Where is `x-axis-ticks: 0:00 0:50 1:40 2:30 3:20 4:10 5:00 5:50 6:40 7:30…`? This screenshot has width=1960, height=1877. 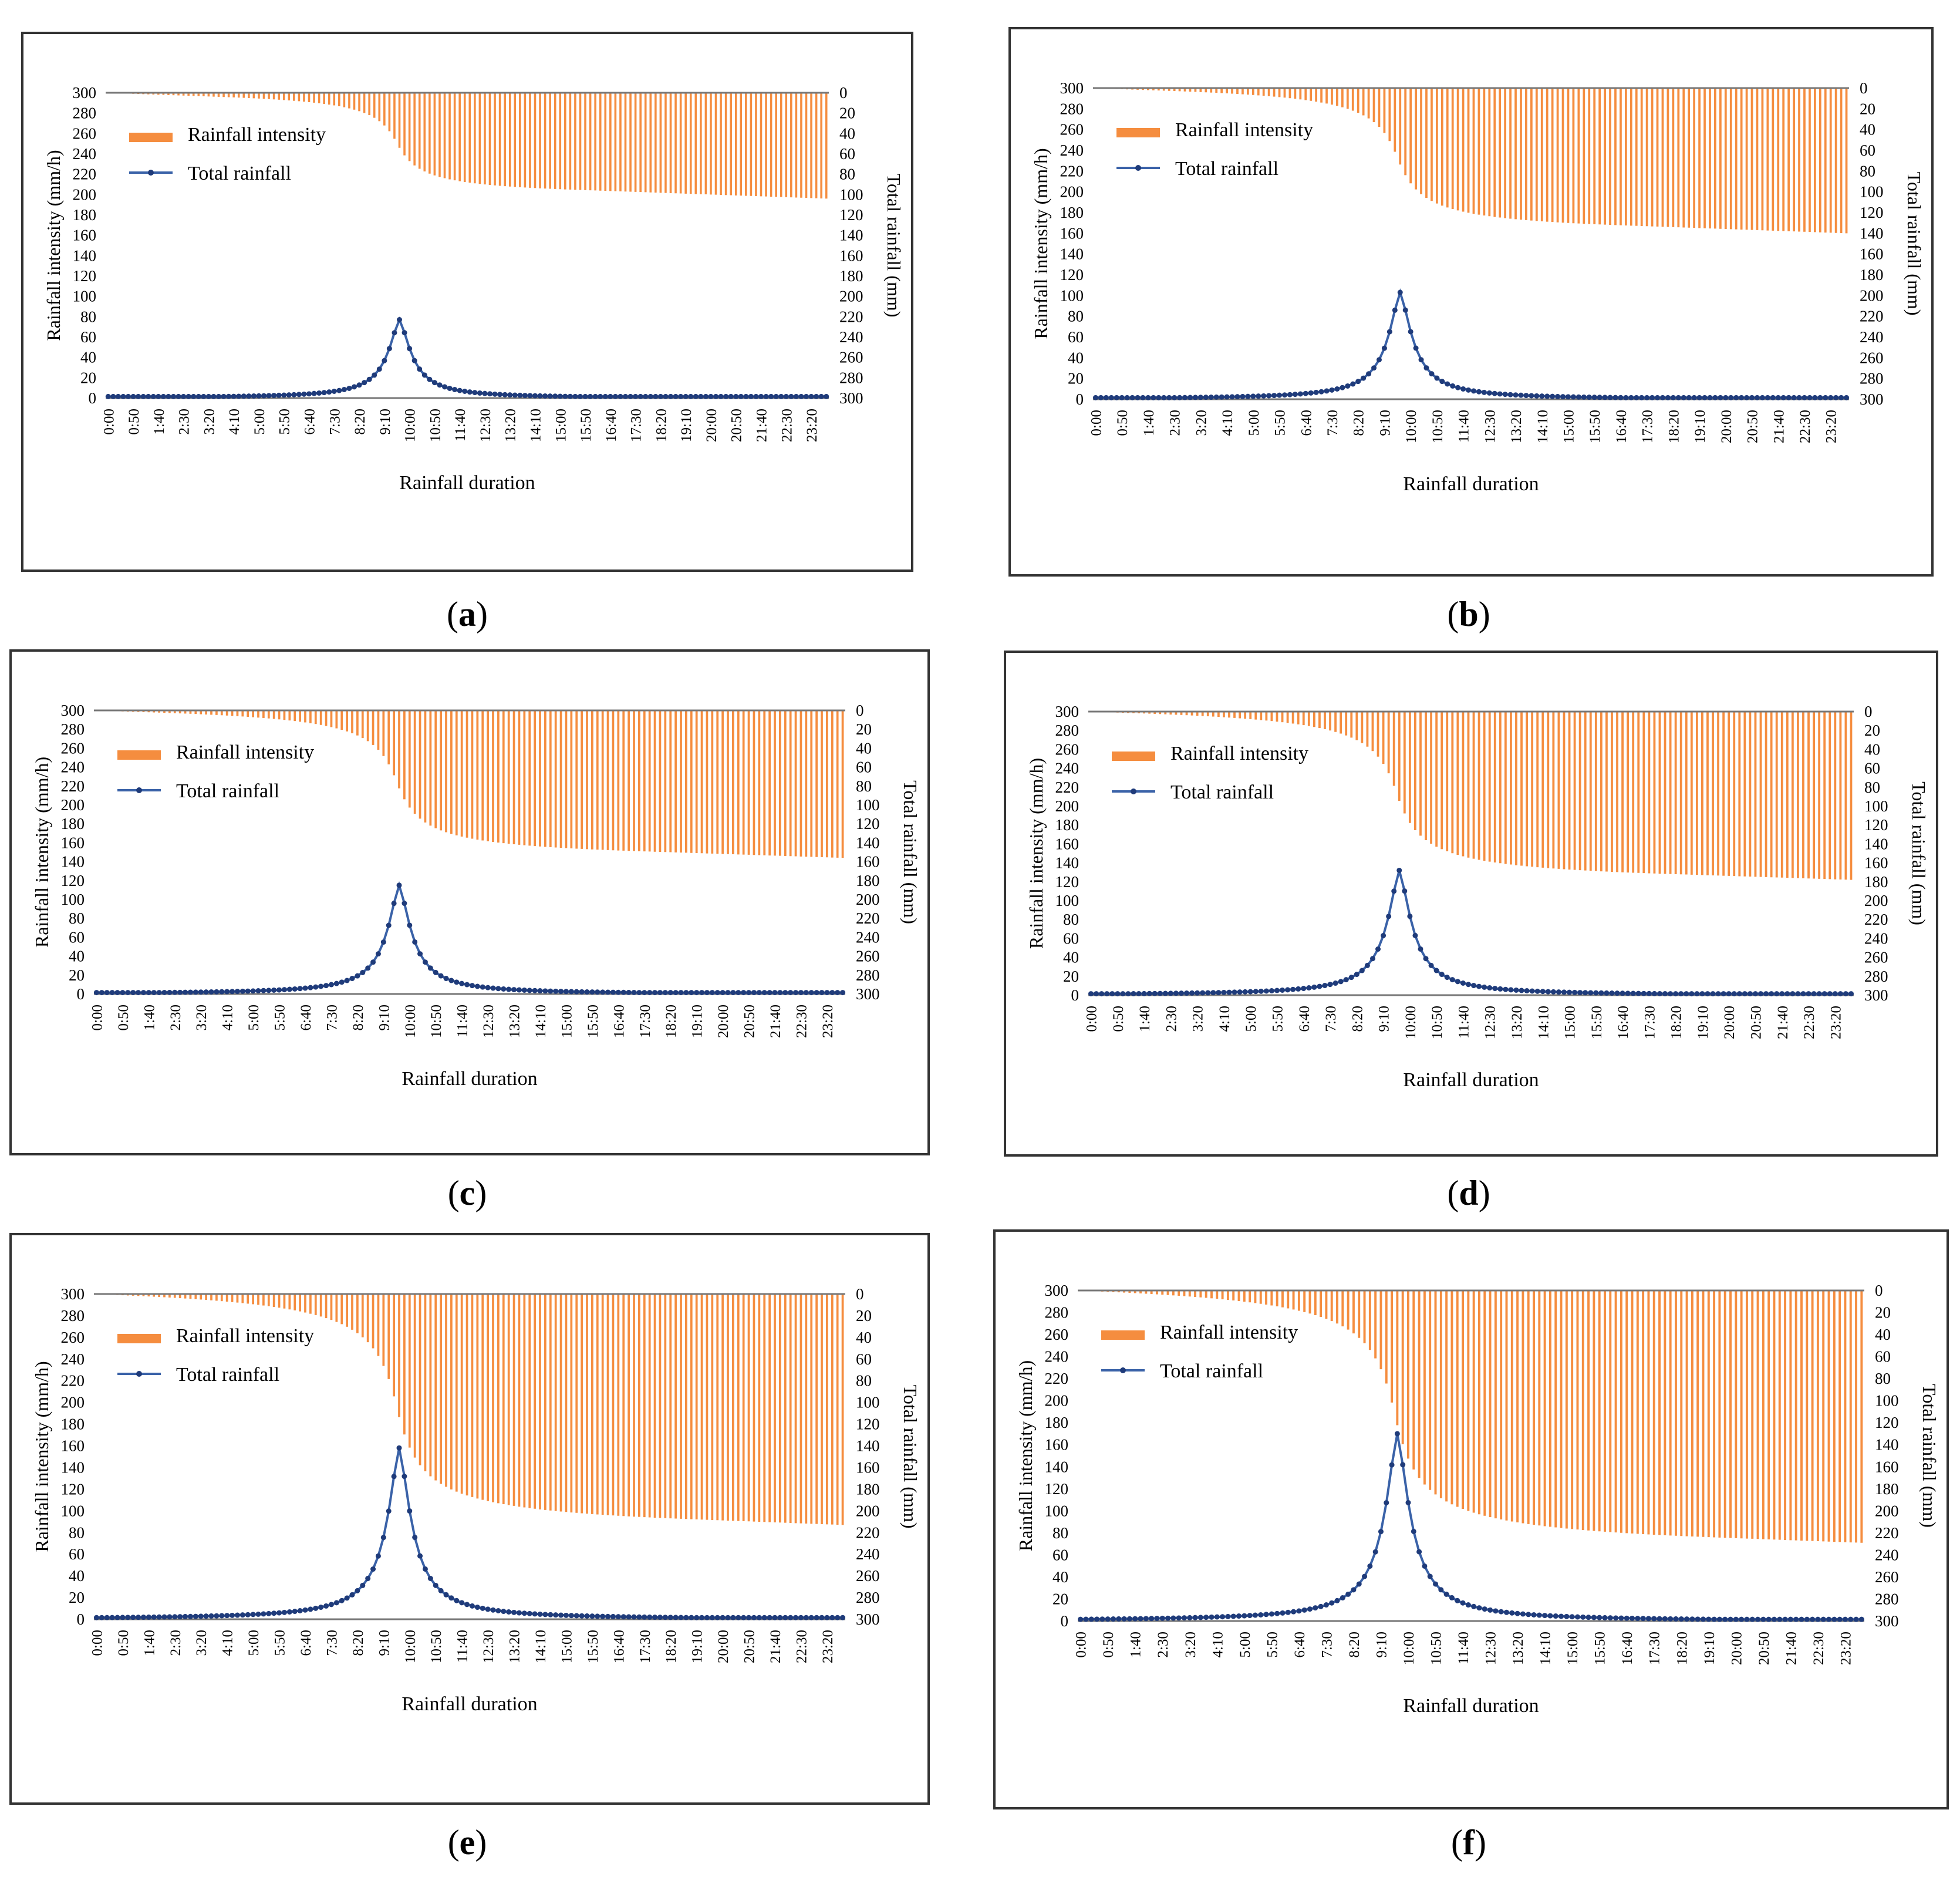
x-axis-ticks: 0:00 0:50 1:40 2:30 3:20 4:10 5:00 5:50 6:40 7:30… is located at coordinates (462, 1646).